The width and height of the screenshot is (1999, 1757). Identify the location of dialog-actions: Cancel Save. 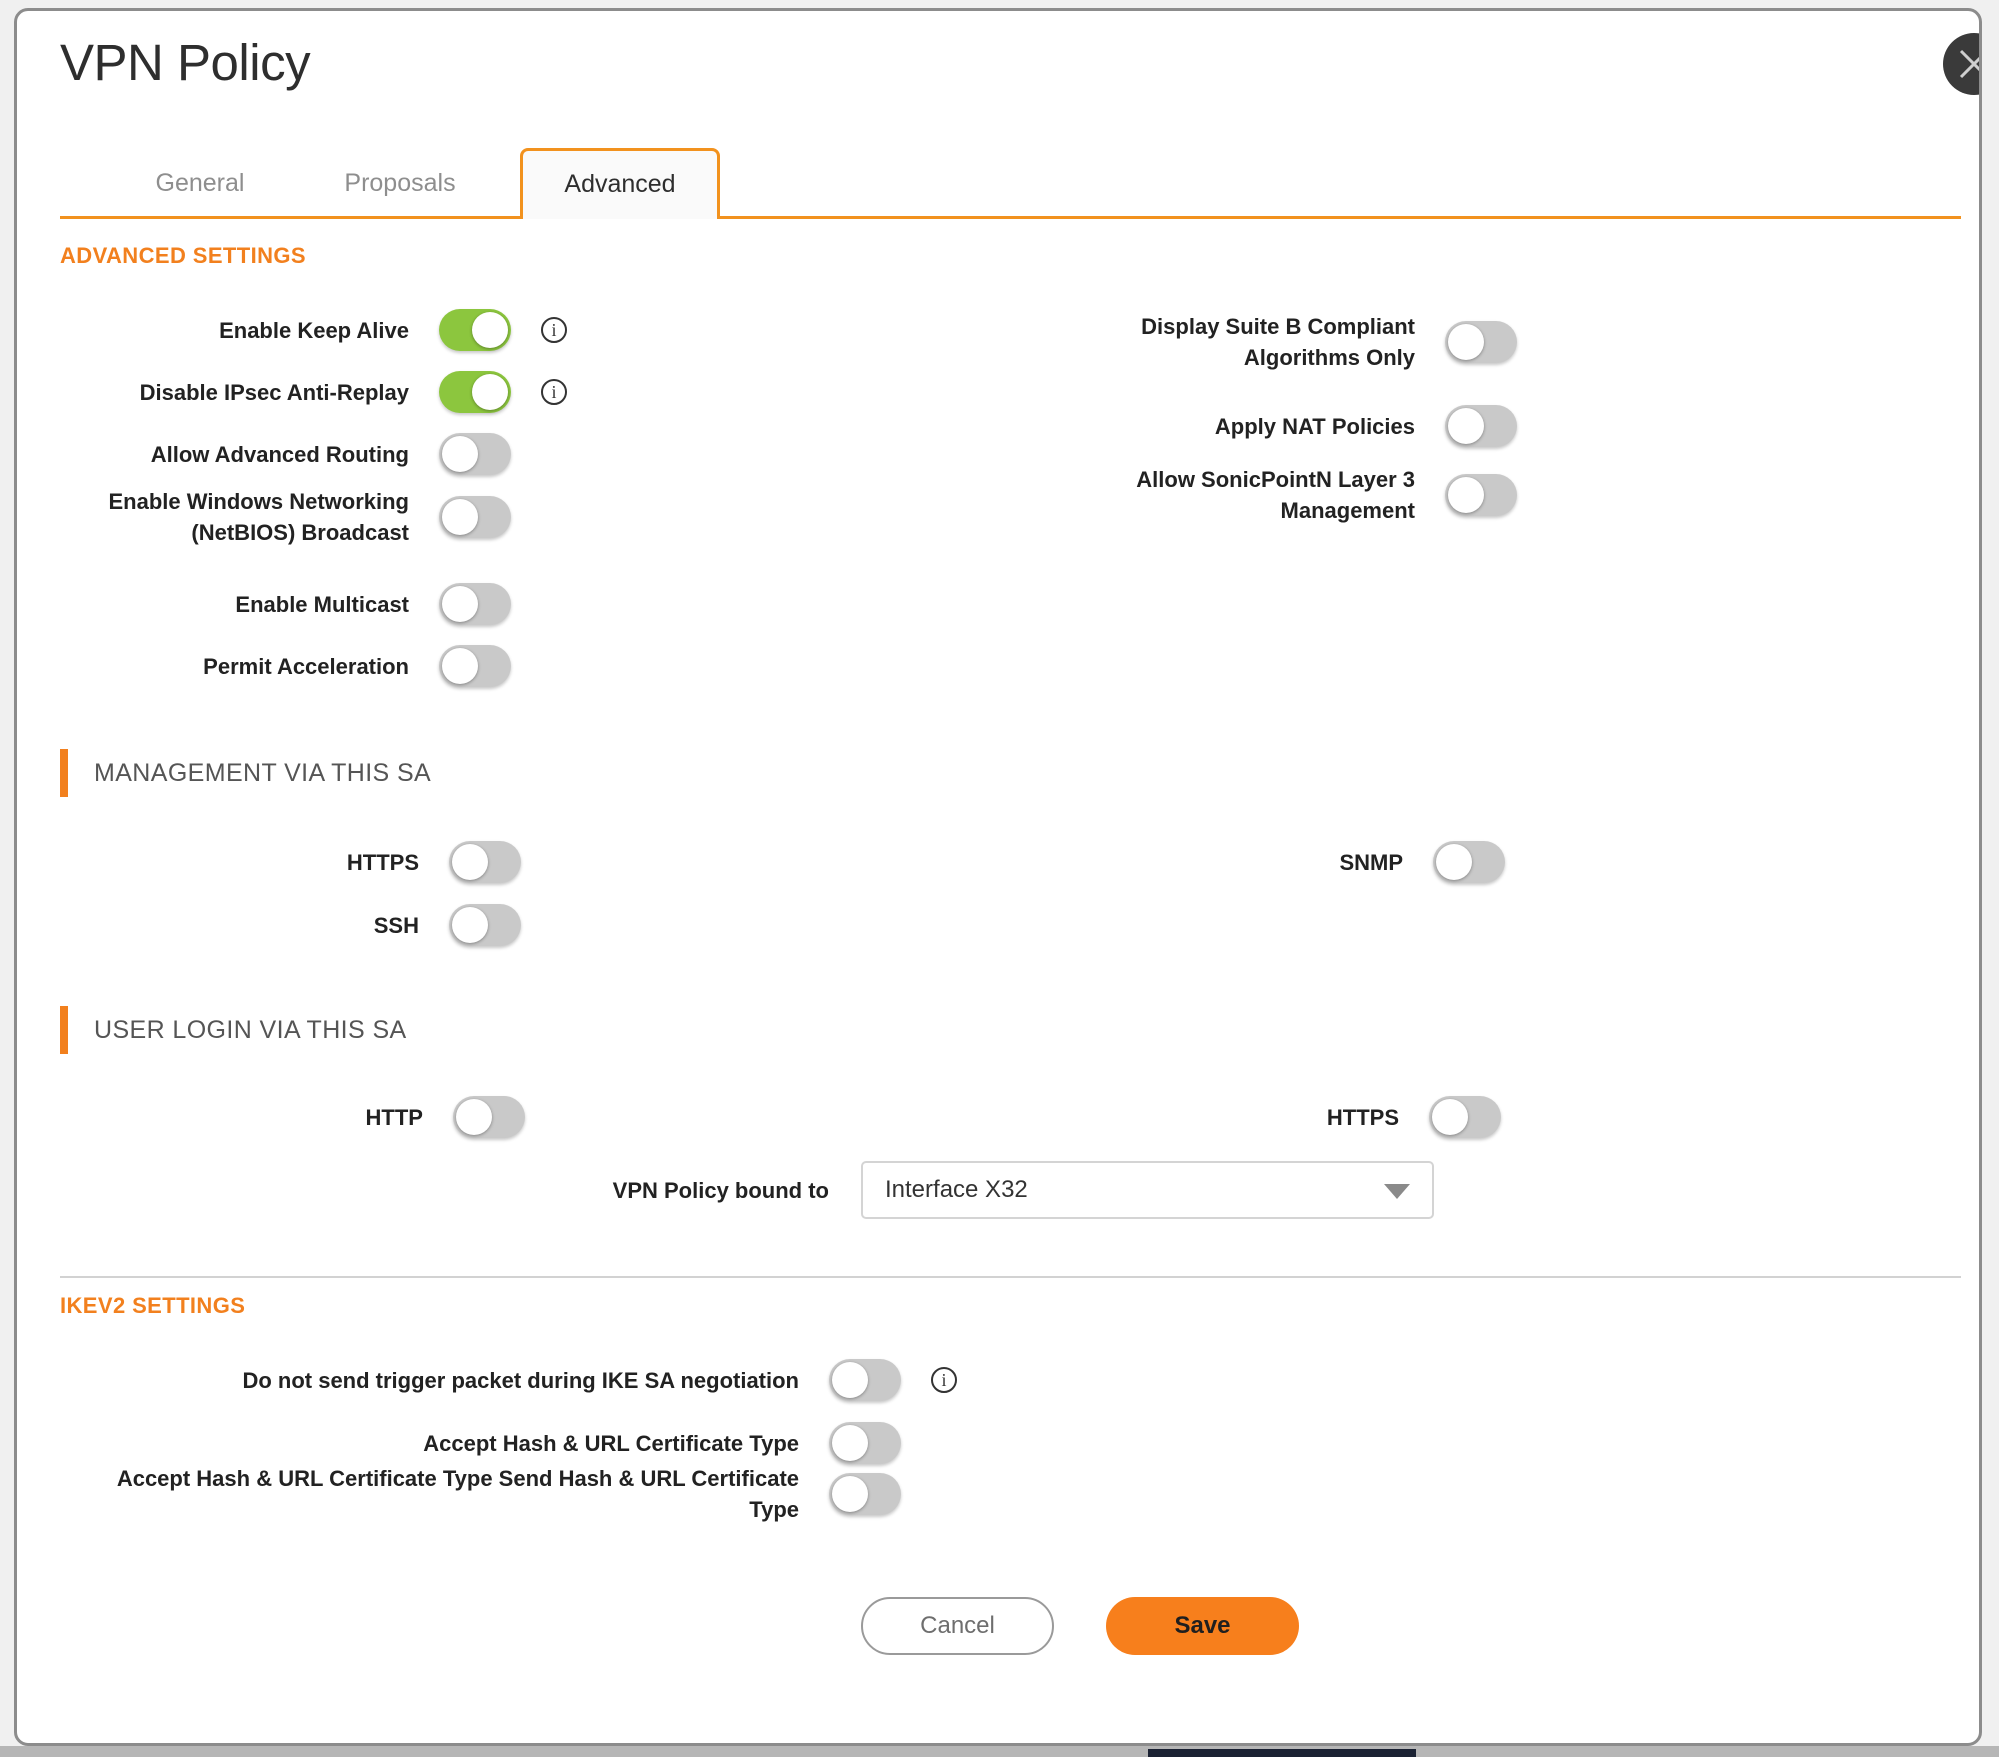
(1080, 1626).